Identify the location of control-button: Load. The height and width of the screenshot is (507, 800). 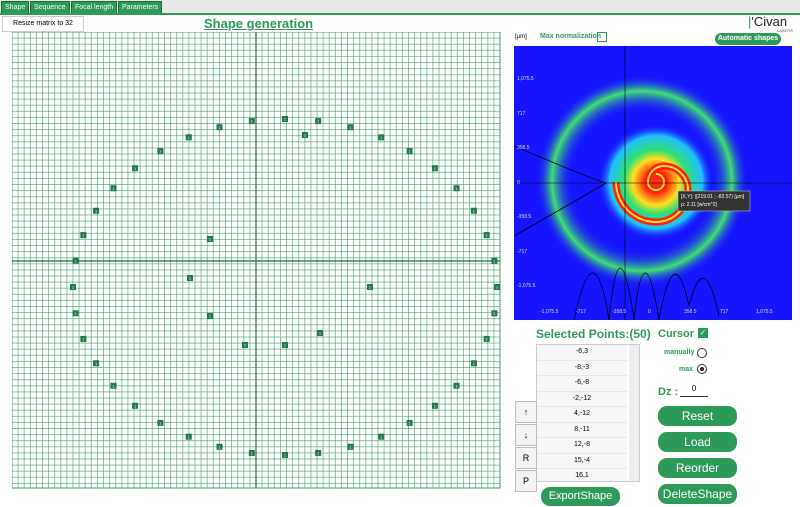
(697, 442).